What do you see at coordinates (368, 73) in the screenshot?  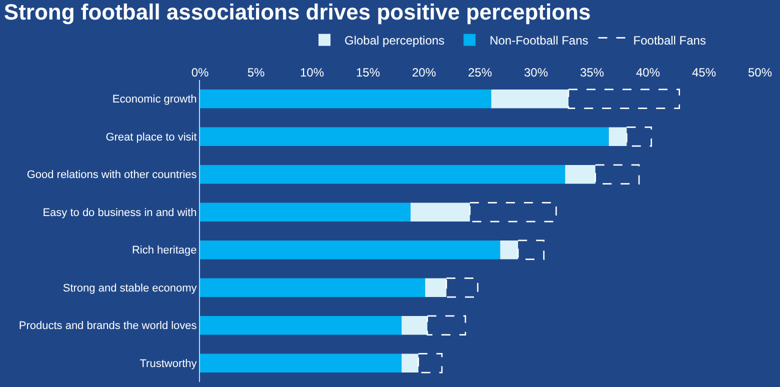 I see `x-tick-label: 15%` at bounding box center [368, 73].